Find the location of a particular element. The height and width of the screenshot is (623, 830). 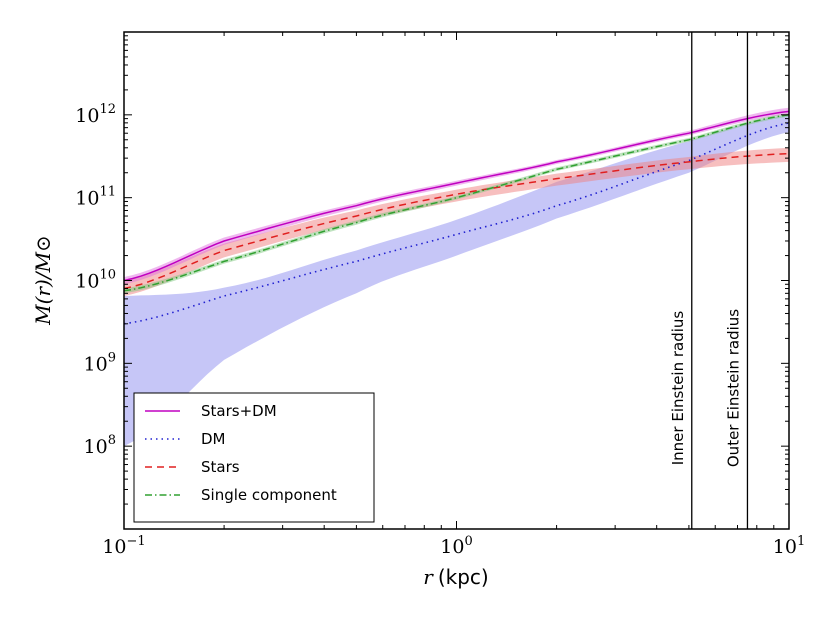

legend: Stars+DM DM Stars Single component is located at coordinates (254, 457).